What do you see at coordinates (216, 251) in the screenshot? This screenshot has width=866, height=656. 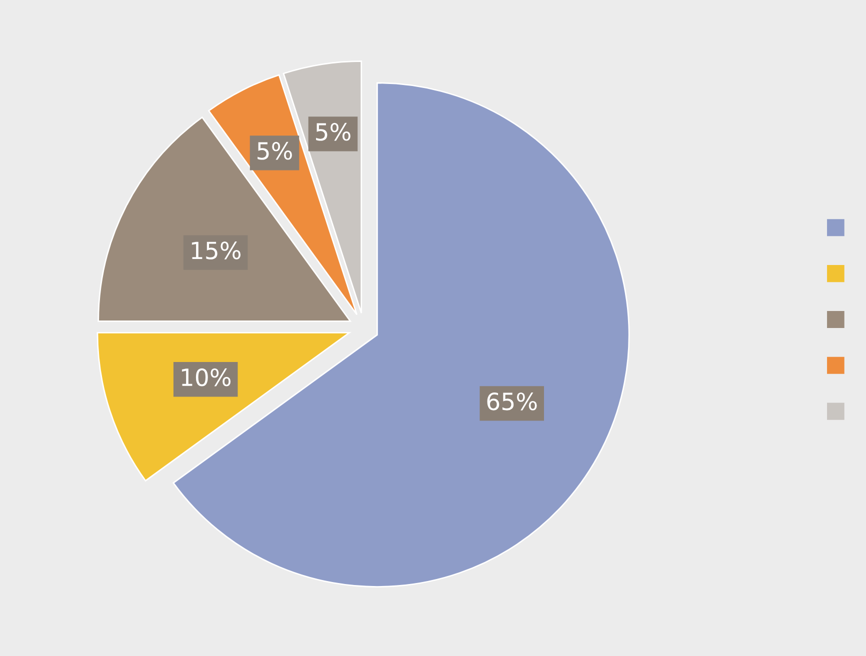 I see `data-label: 15%` at bounding box center [216, 251].